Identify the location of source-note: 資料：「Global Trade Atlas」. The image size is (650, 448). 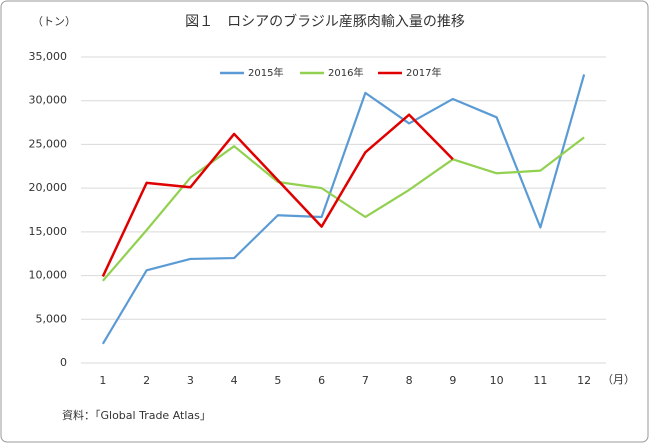
(136, 415).